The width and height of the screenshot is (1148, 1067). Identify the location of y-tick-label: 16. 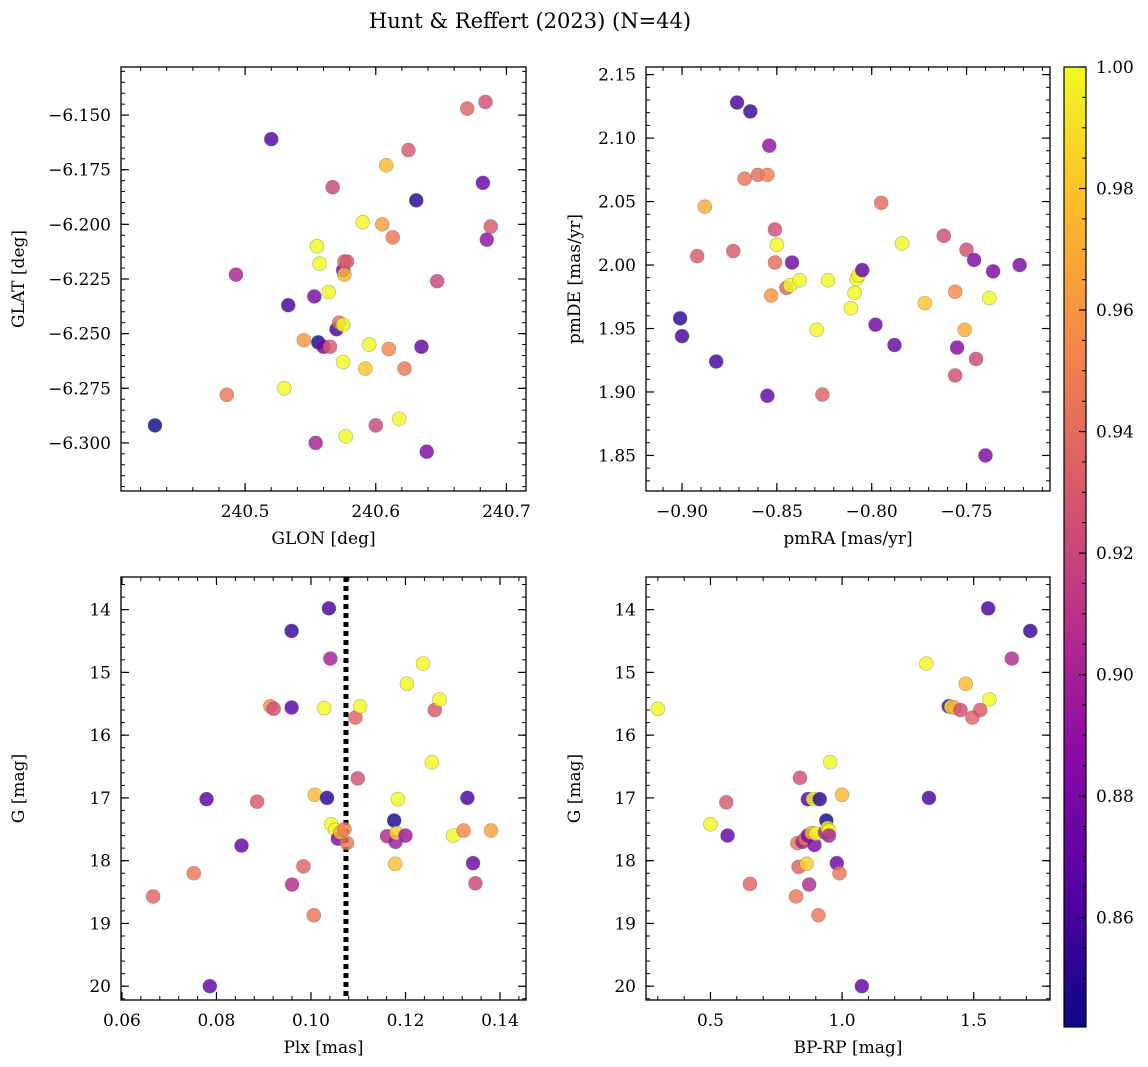
(625, 736).